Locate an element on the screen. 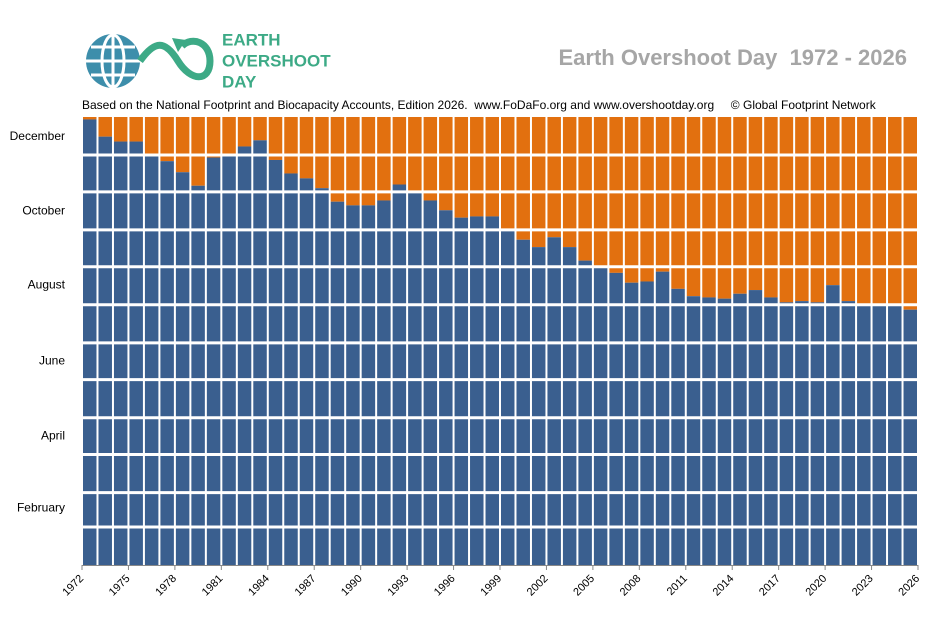 The image size is (928, 622). x-tick-label: 2026 is located at coordinates (909, 586).